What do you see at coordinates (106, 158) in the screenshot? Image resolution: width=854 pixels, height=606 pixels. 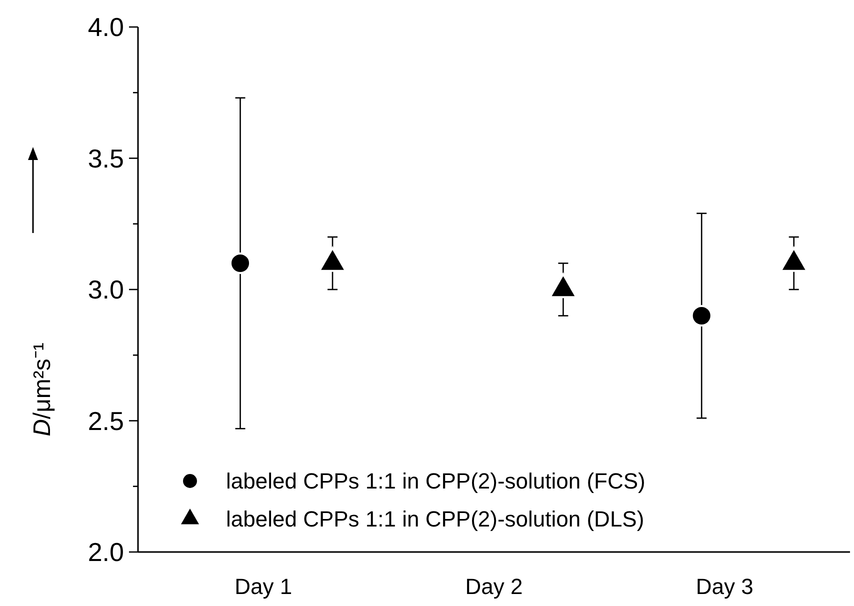 I see `y-tick-label: 3.5` at bounding box center [106, 158].